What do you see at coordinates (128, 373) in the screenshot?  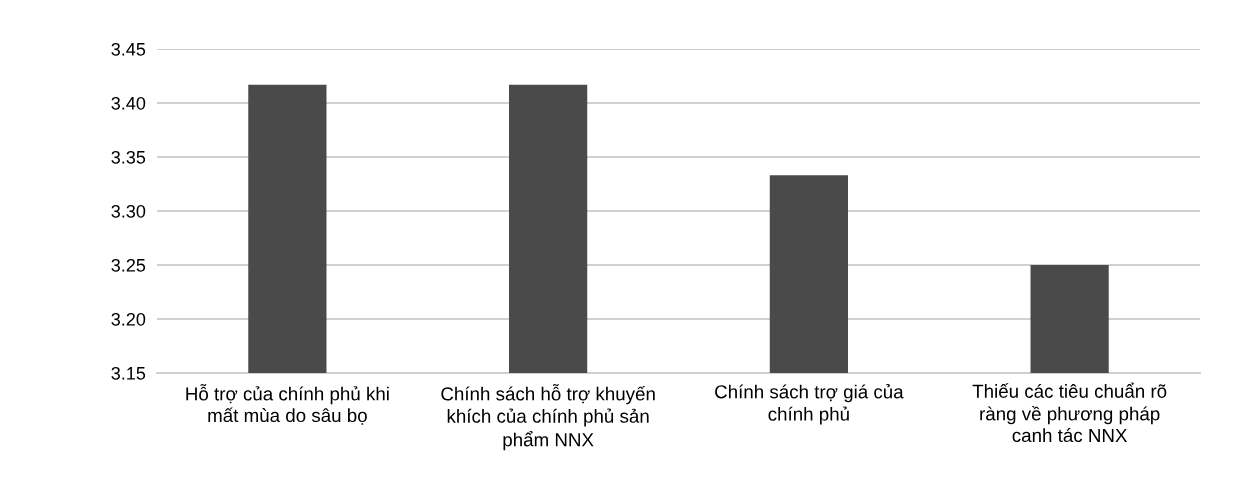 I see `y-tick-label: 3.15` at bounding box center [128, 373].